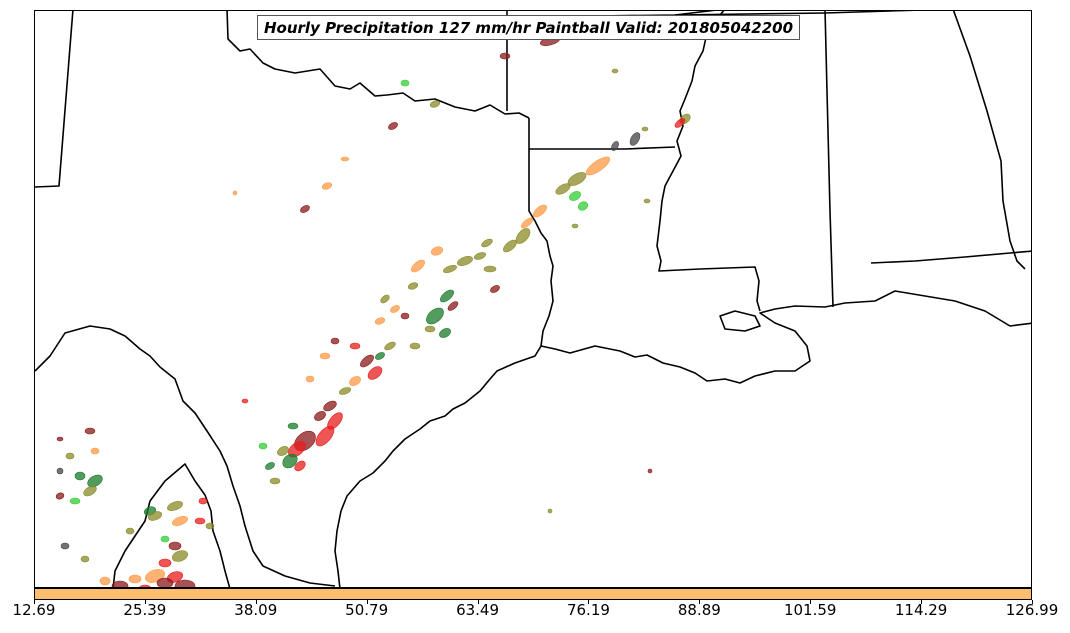  Describe the element at coordinates (34, 610) in the screenshot. I see `colorbar-tick-label: 12.69` at that location.